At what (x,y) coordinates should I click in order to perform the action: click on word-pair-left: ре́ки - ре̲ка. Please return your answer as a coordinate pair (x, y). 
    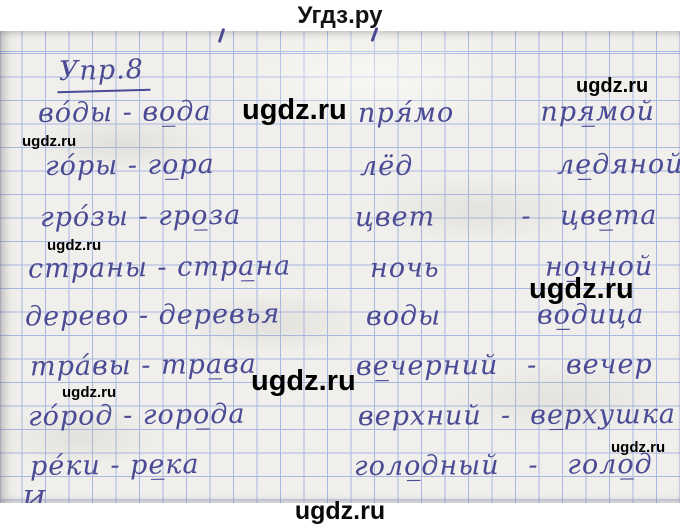
    Looking at the image, I should click on (114, 465).